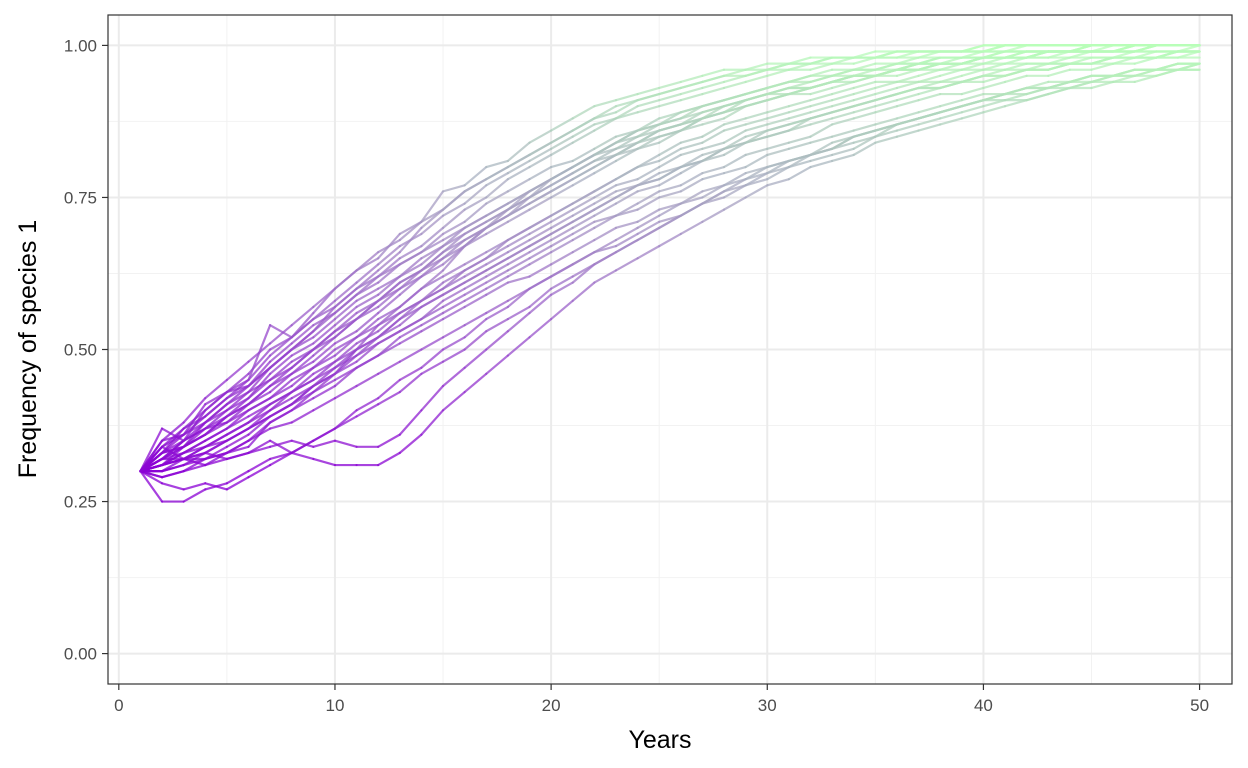 This screenshot has height=768, width=1248. What do you see at coordinates (661, 699) in the screenshot?
I see `x-axis: 0 10 20 30 40 50` at bounding box center [661, 699].